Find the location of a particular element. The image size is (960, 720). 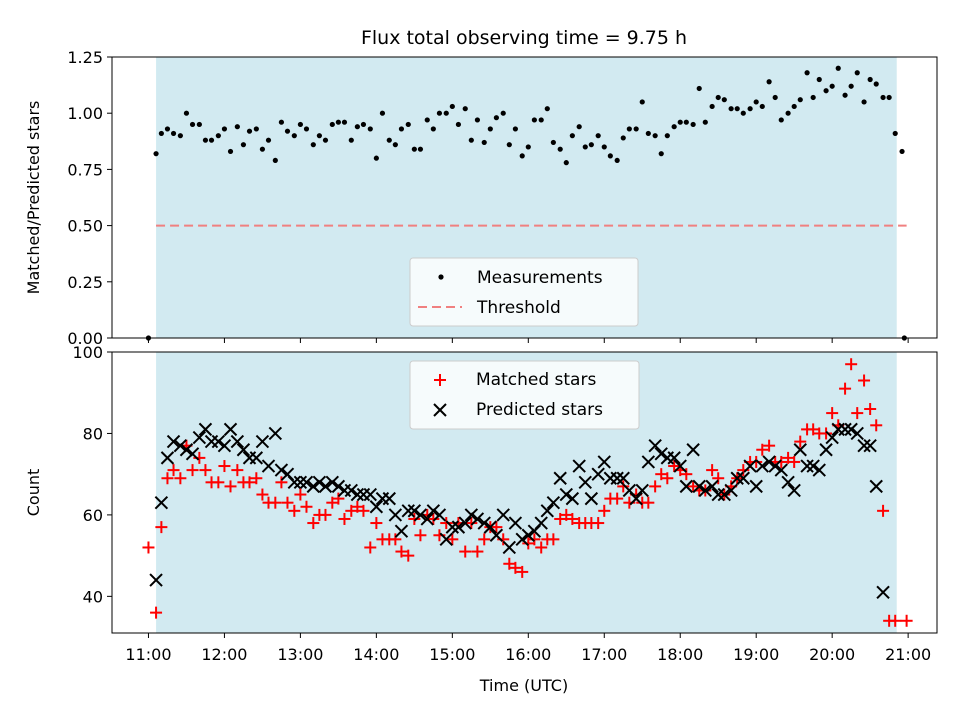

x-tick-label: 13:00 is located at coordinates (300, 654).